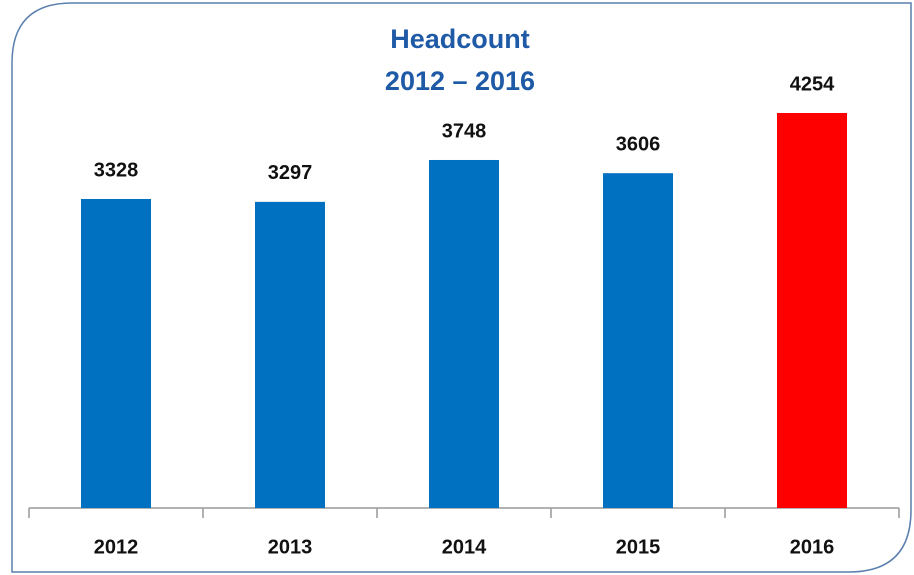  Describe the element at coordinates (464, 131) in the screenshot. I see `value-label: 3748` at that location.